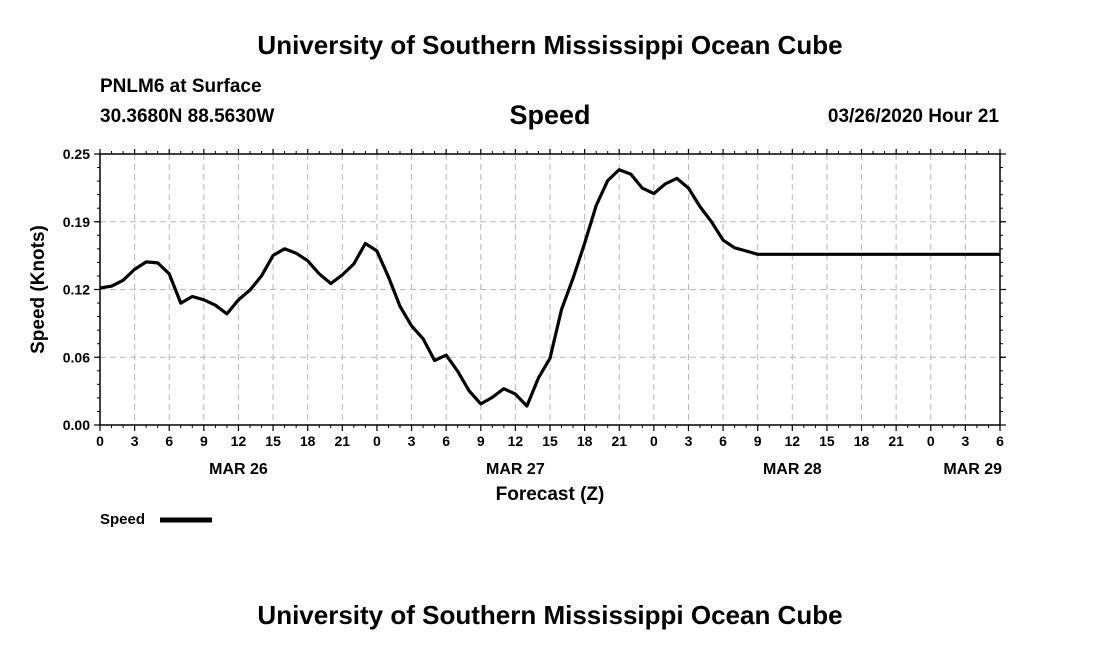 The image size is (1100, 650). Describe the element at coordinates (76, 154) in the screenshot. I see `y-tick-label: 0.25` at that location.